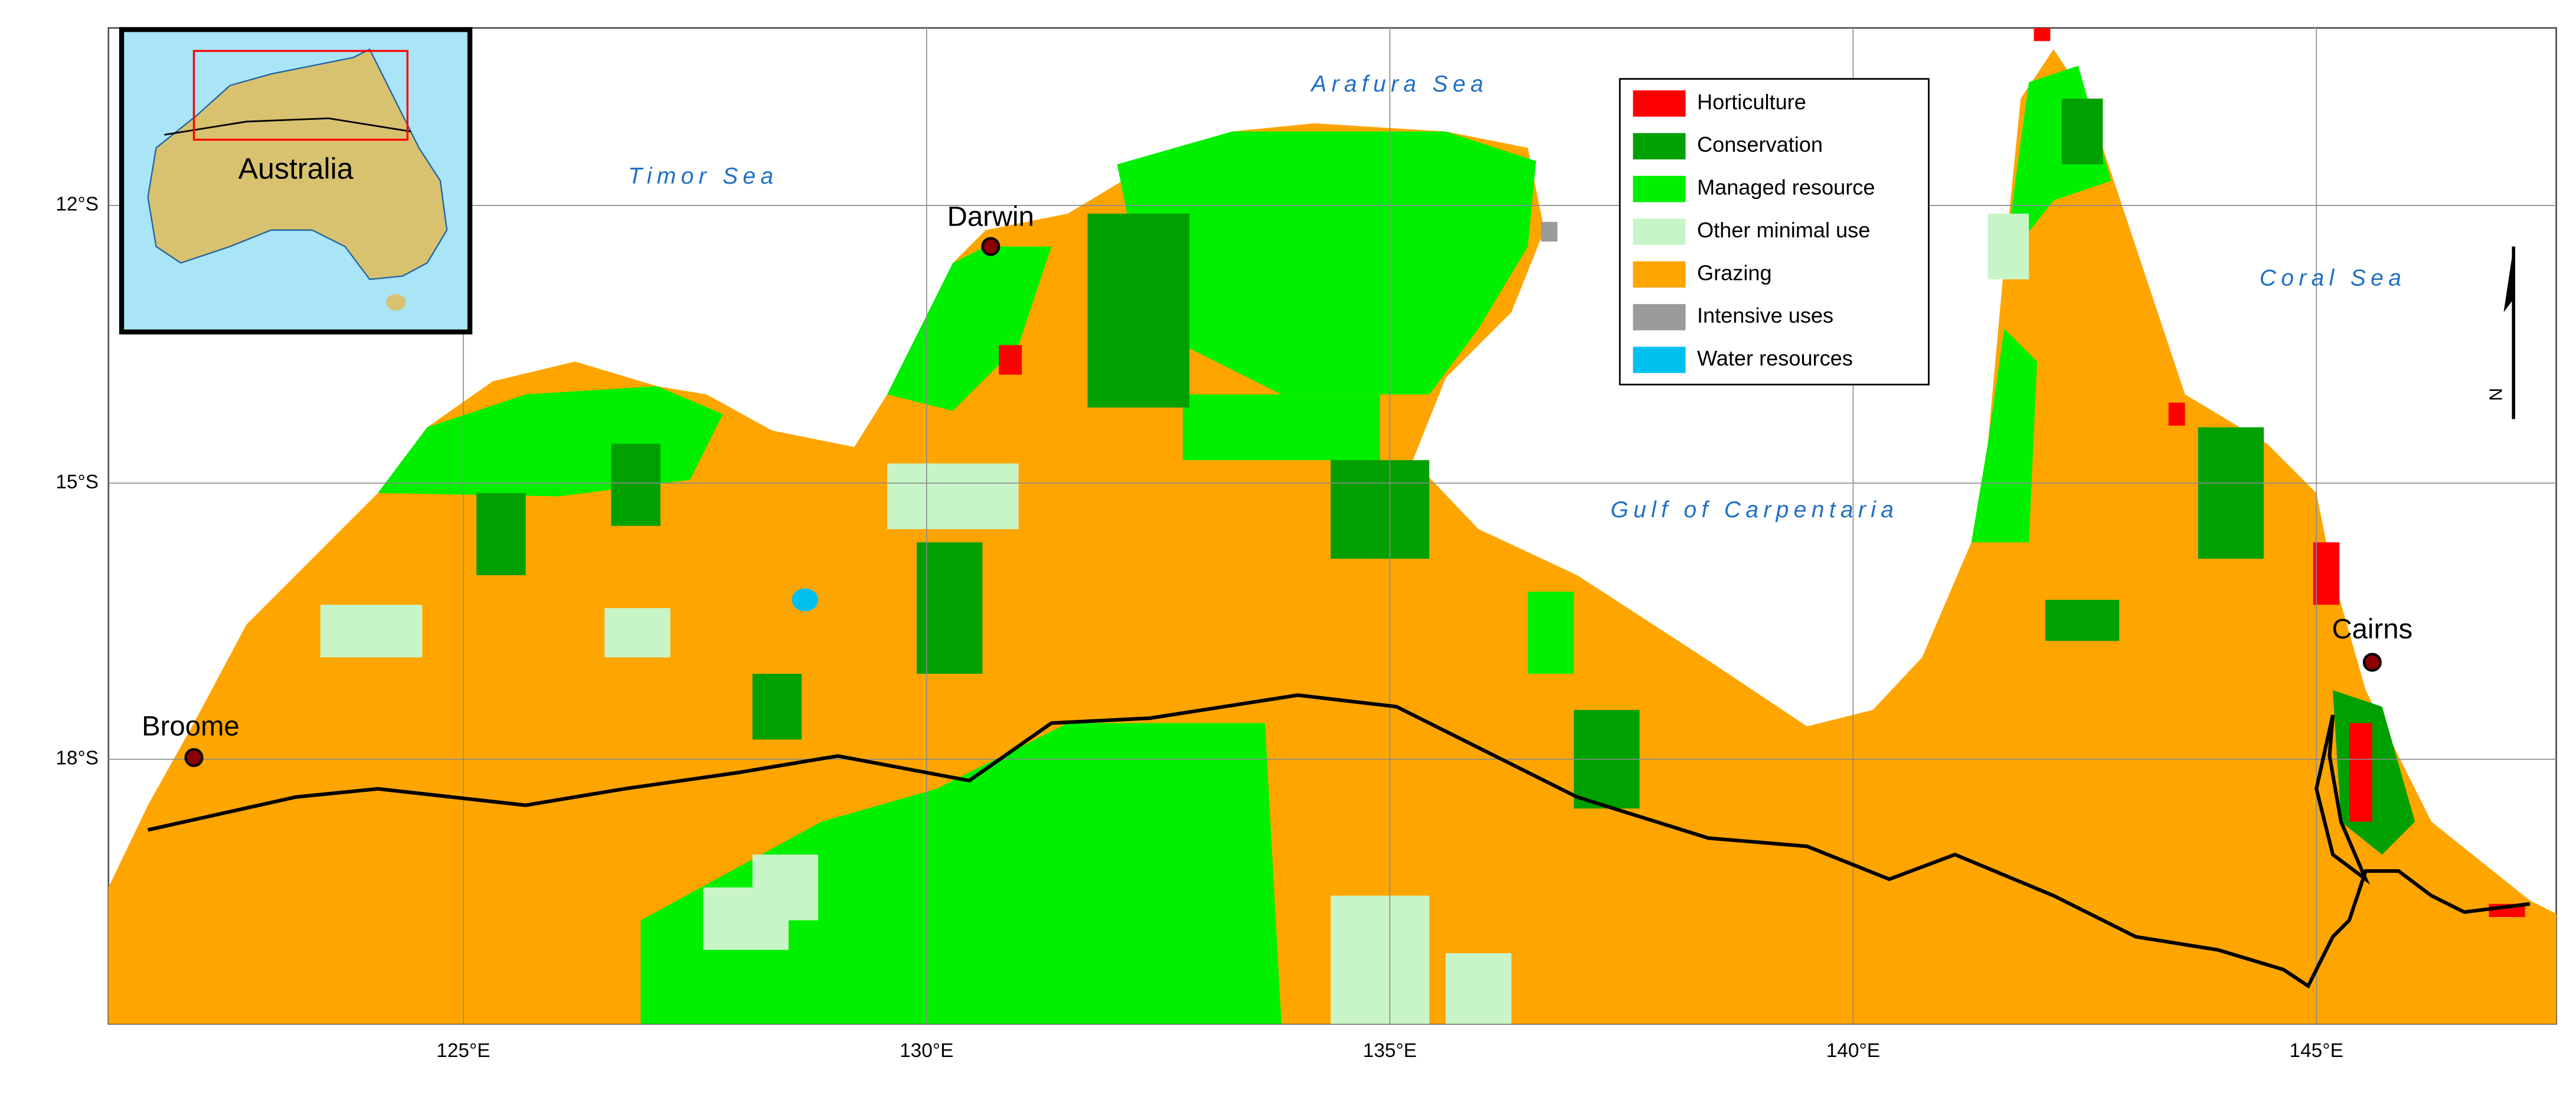 Image resolution: width=2576 pixels, height=1106 pixels. Describe the element at coordinates (77, 758) in the screenshot. I see `latitude-label: 18°S` at that location.